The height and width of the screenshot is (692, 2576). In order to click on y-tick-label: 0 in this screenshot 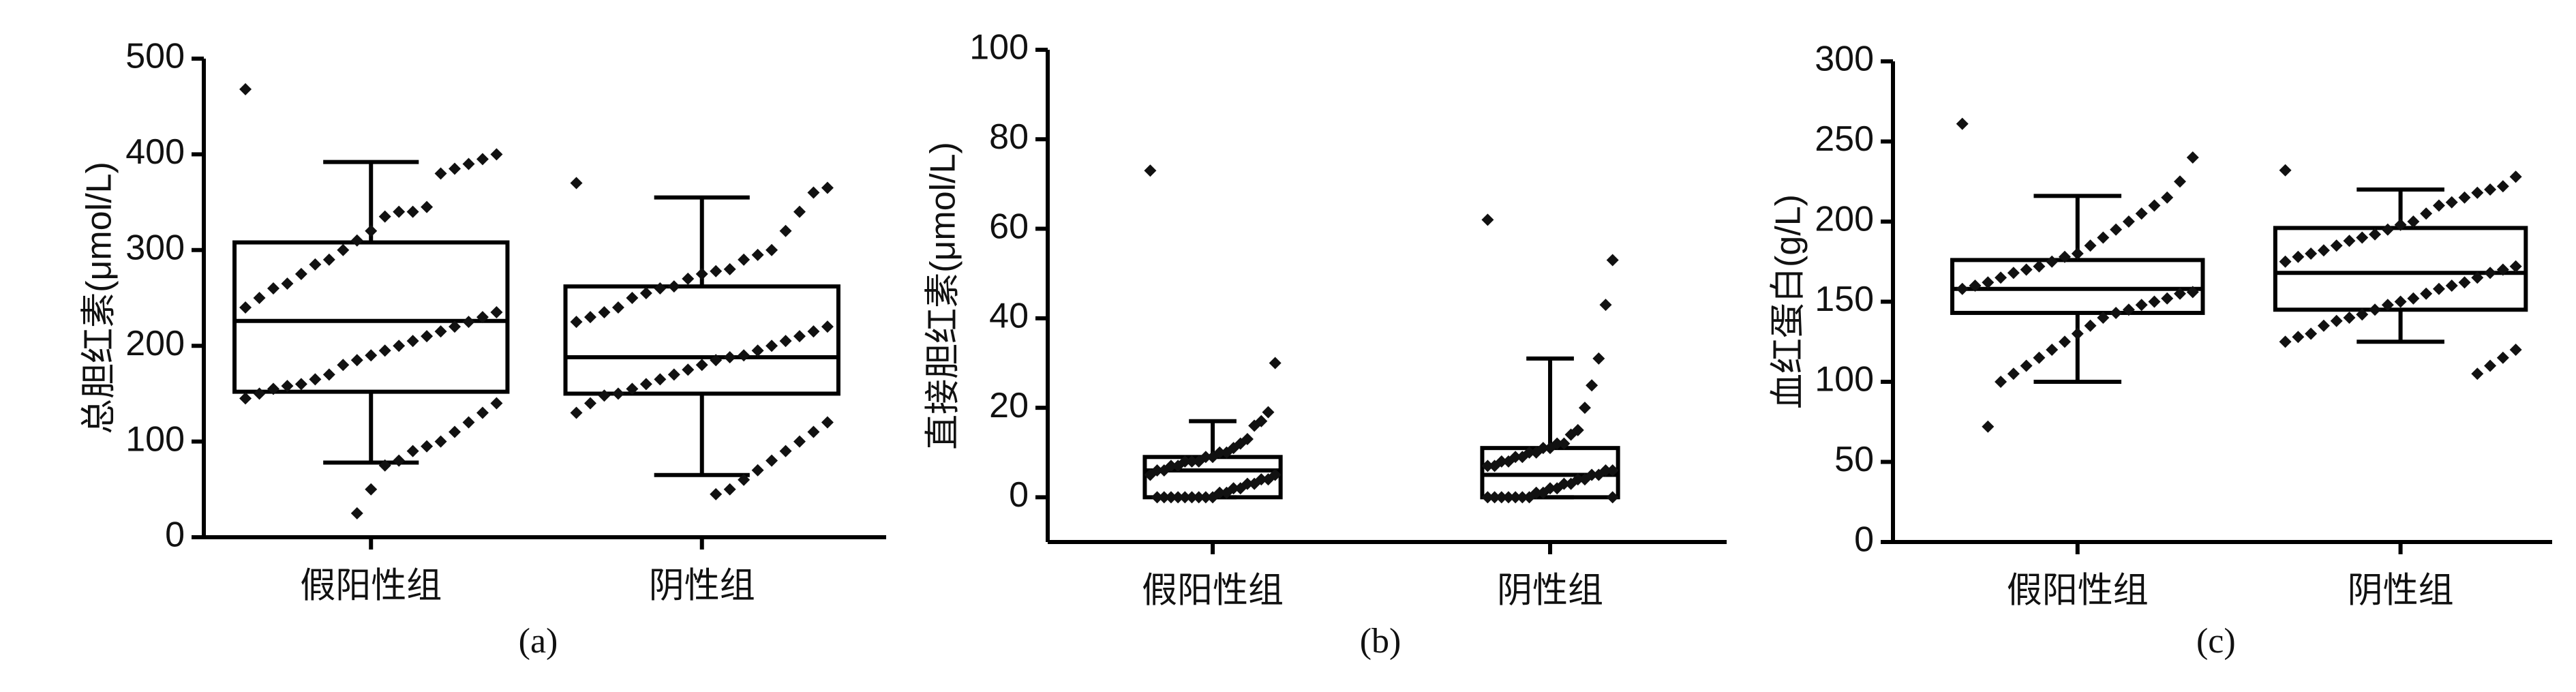, I will do `click(175, 535)`.